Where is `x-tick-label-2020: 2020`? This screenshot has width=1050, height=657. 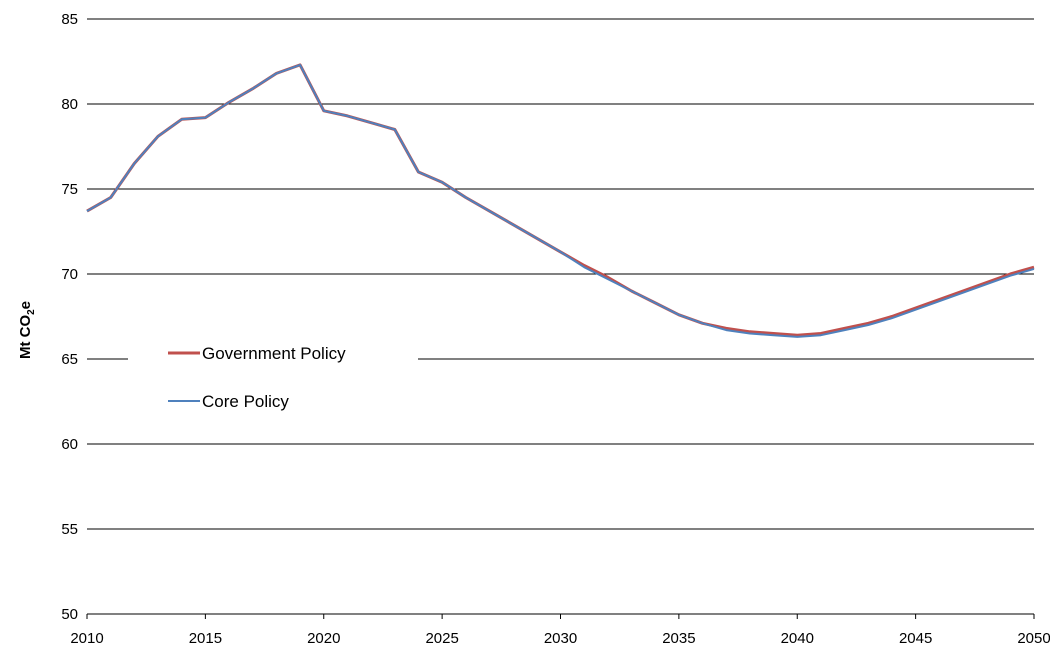 x-tick-label-2020: 2020 is located at coordinates (323, 638).